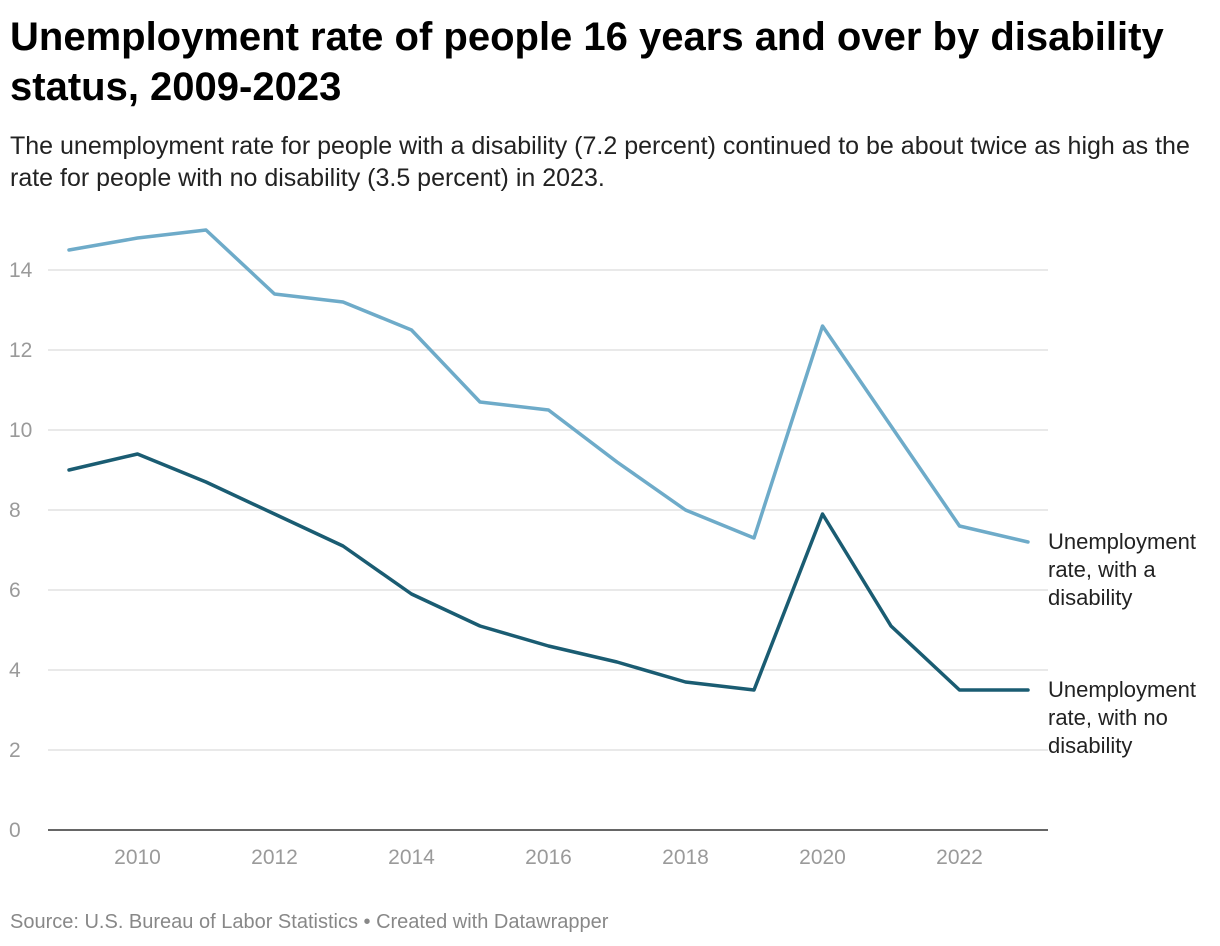  Describe the element at coordinates (15, 590) in the screenshot. I see `y-tick-label-6: 6` at that location.